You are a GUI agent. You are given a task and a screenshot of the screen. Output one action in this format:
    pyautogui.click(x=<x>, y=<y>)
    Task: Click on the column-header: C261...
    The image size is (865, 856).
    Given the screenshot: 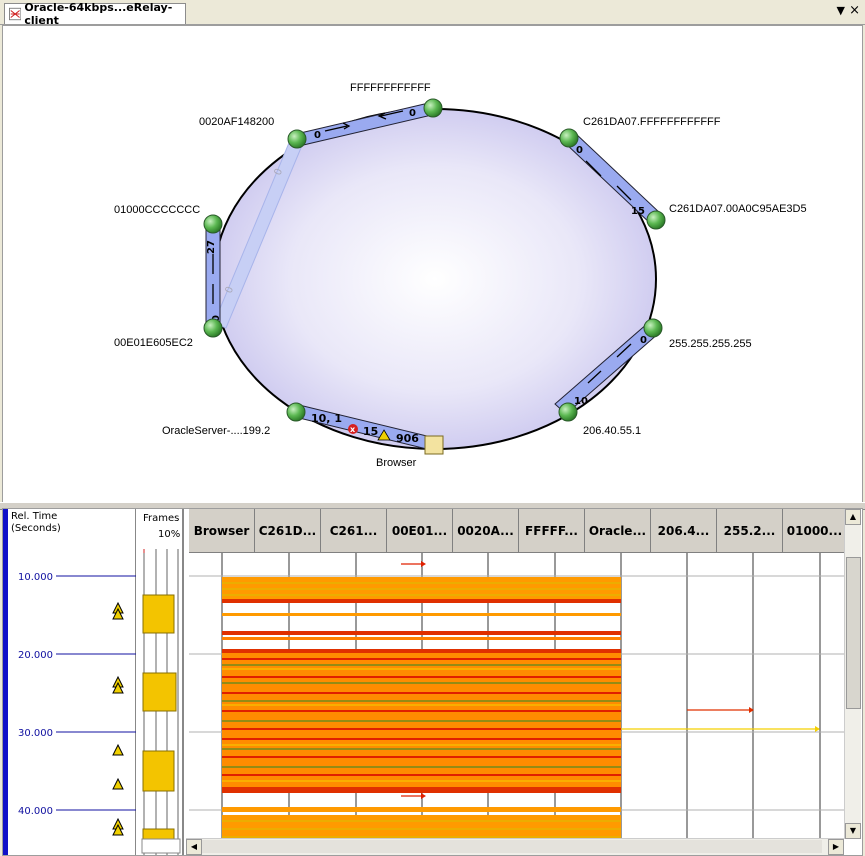 What is the action you would take?
    pyautogui.click(x=354, y=531)
    